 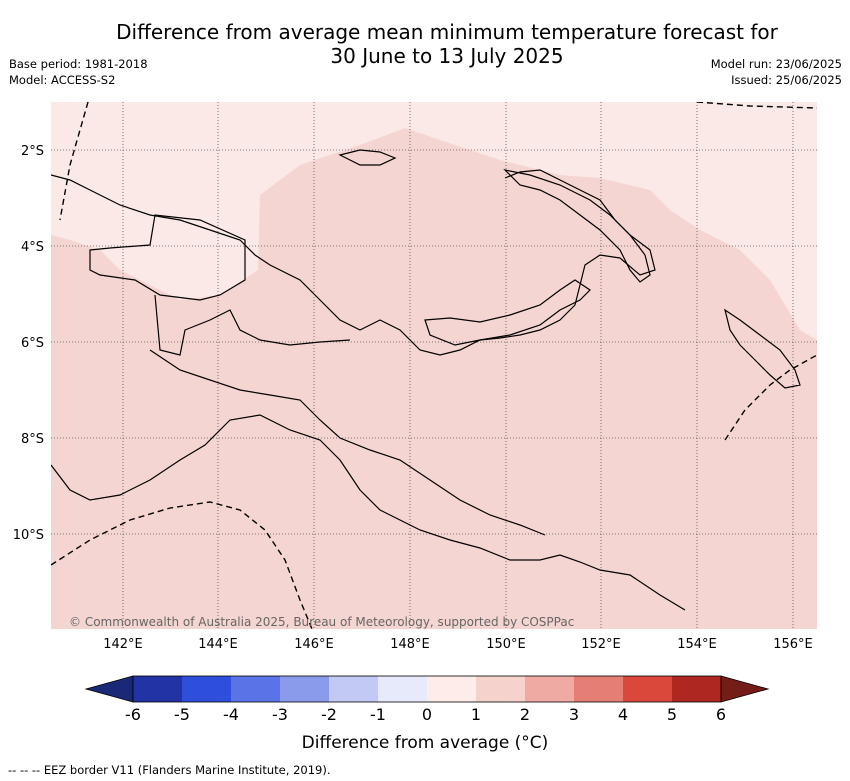 What do you see at coordinates (347, 442) in the screenshot?
I see `fly-river` at bounding box center [347, 442].